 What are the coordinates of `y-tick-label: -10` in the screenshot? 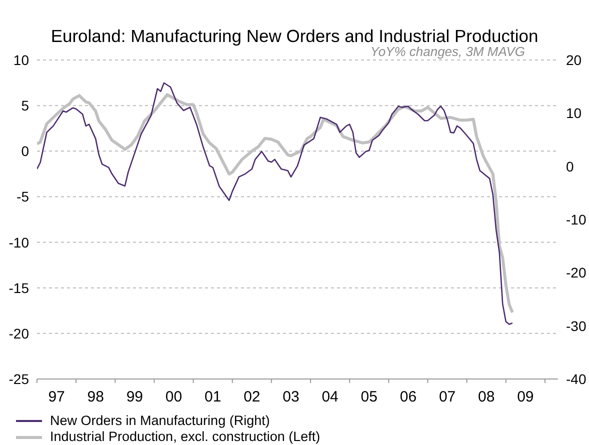 It's located at (19, 242).